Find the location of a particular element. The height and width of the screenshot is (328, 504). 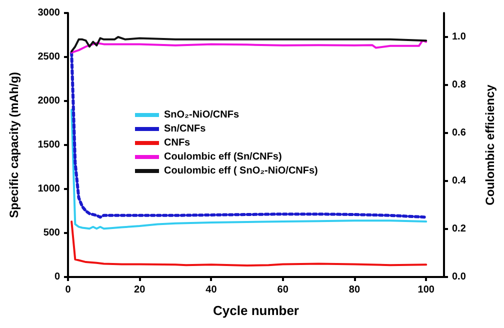

y2-tick-label: 0.8 is located at coordinates (459, 85).